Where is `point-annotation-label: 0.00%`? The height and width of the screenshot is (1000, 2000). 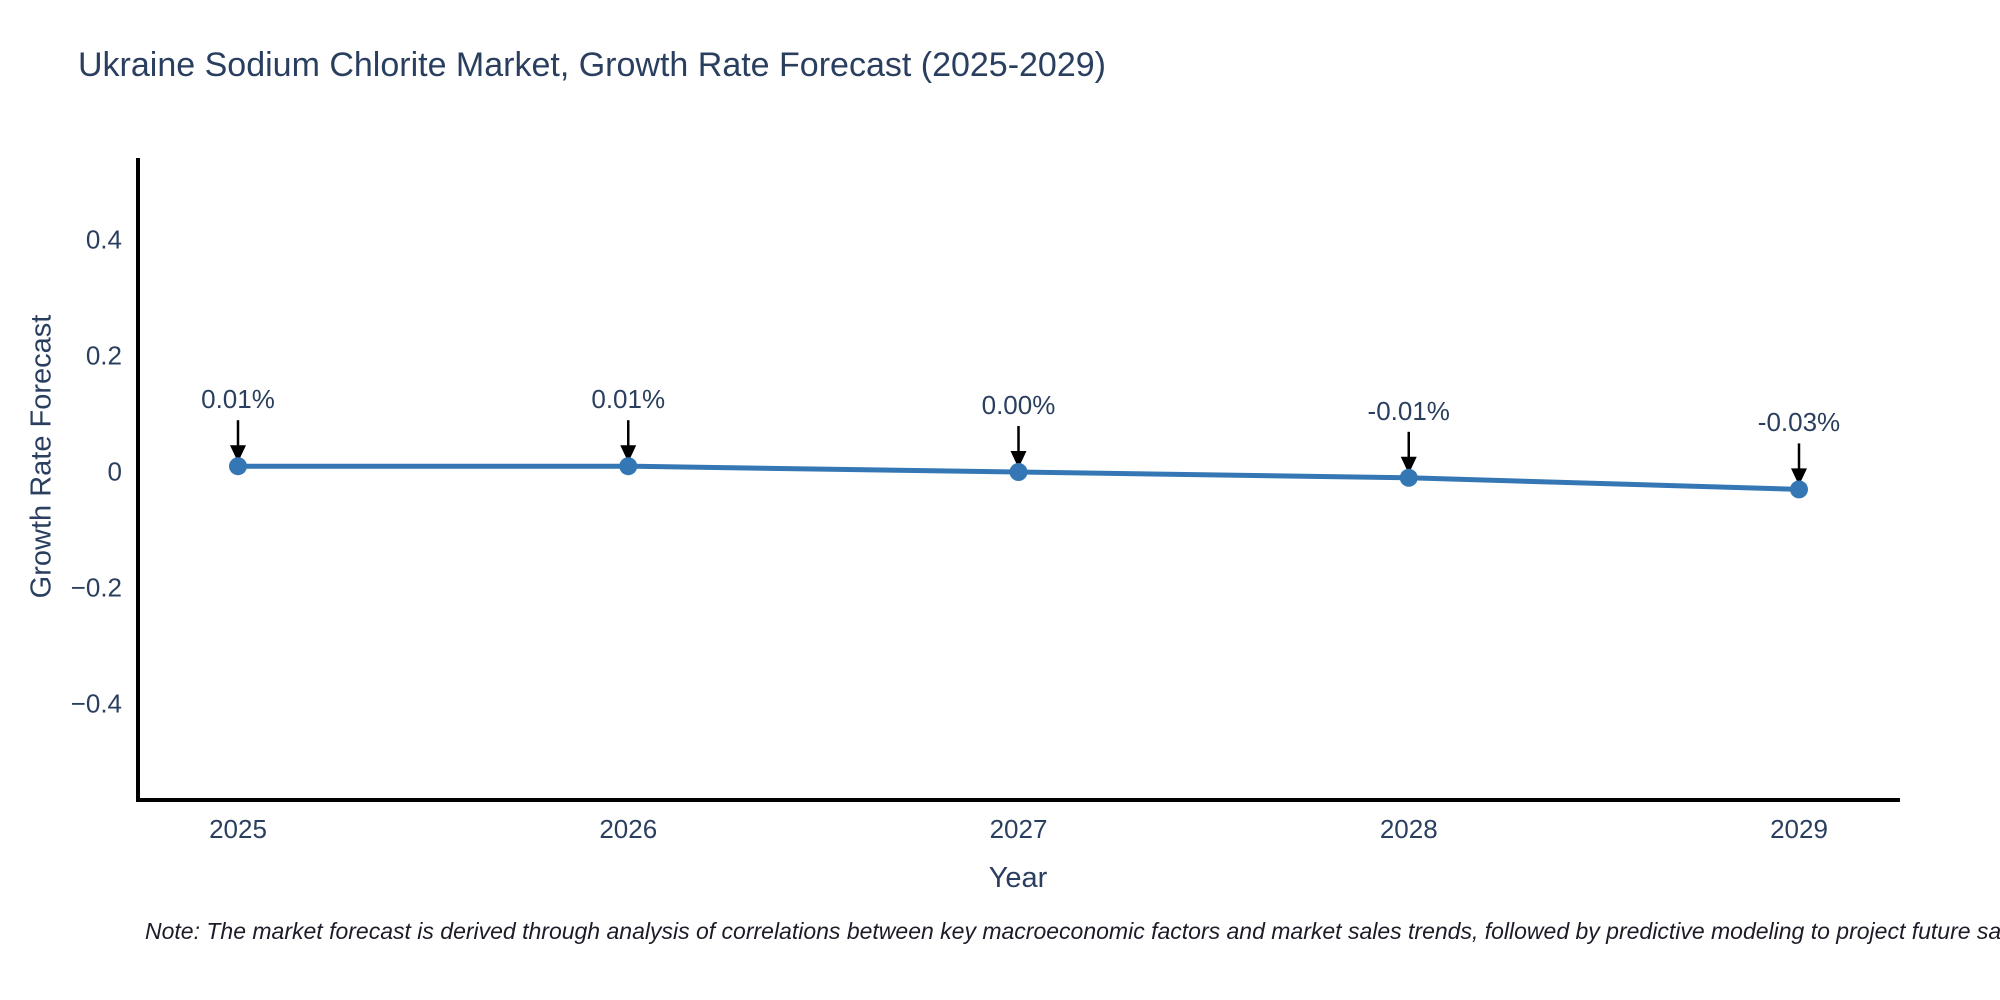 point-annotation-label: 0.00% is located at coordinates (1018, 405).